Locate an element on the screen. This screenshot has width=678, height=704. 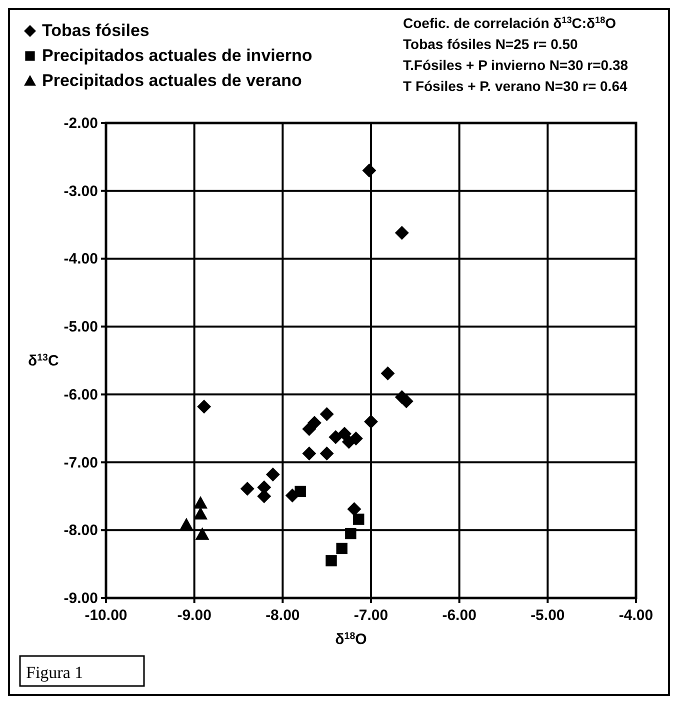
y-tick-label: -2.00 is located at coordinates (81, 123).